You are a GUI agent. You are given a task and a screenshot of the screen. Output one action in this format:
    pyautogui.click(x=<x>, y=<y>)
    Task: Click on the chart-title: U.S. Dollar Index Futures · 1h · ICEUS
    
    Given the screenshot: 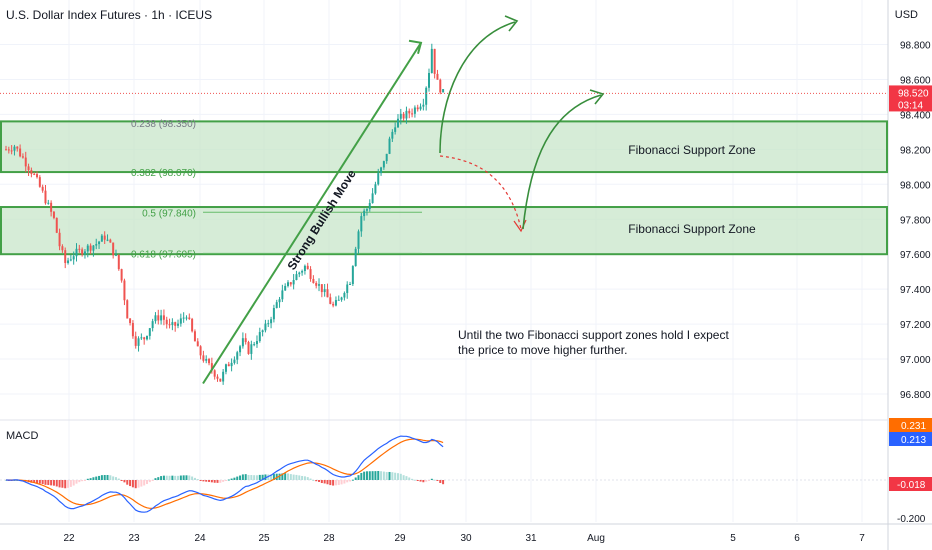 What is the action you would take?
    pyautogui.click(x=109, y=15)
    